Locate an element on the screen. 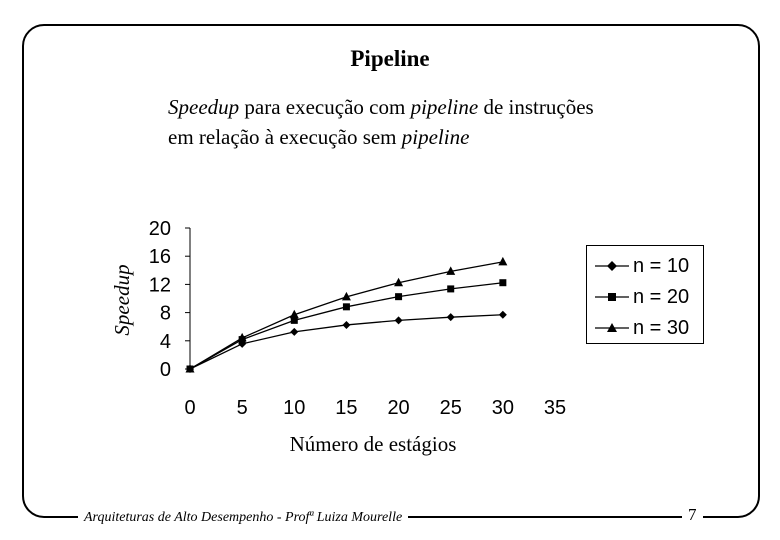  chart-legend: n = 10 n = 20 n = 30 is located at coordinates (645, 294).